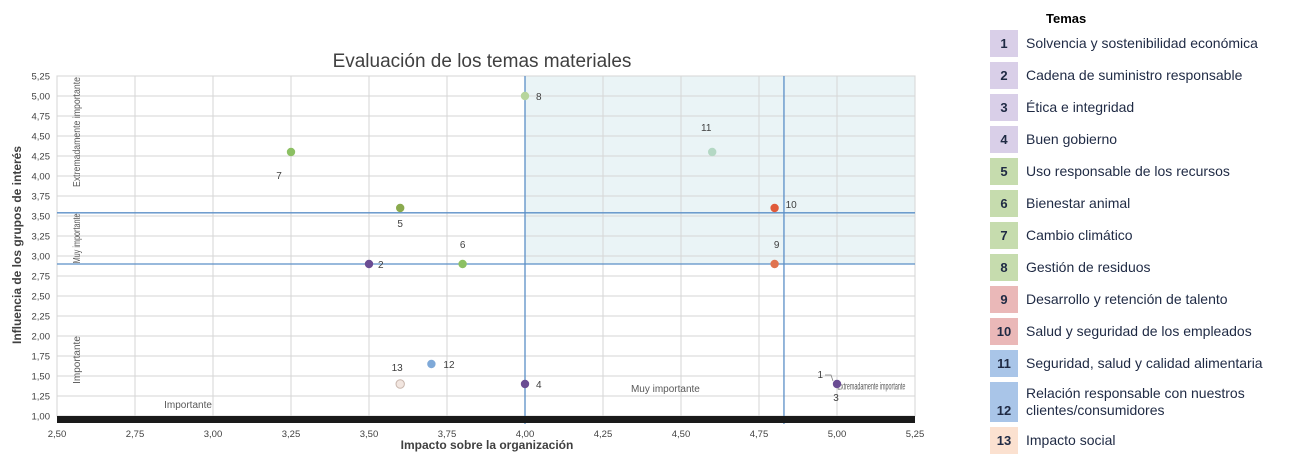  Describe the element at coordinates (820, 375) in the screenshot. I see `point-label-1: 1` at that location.